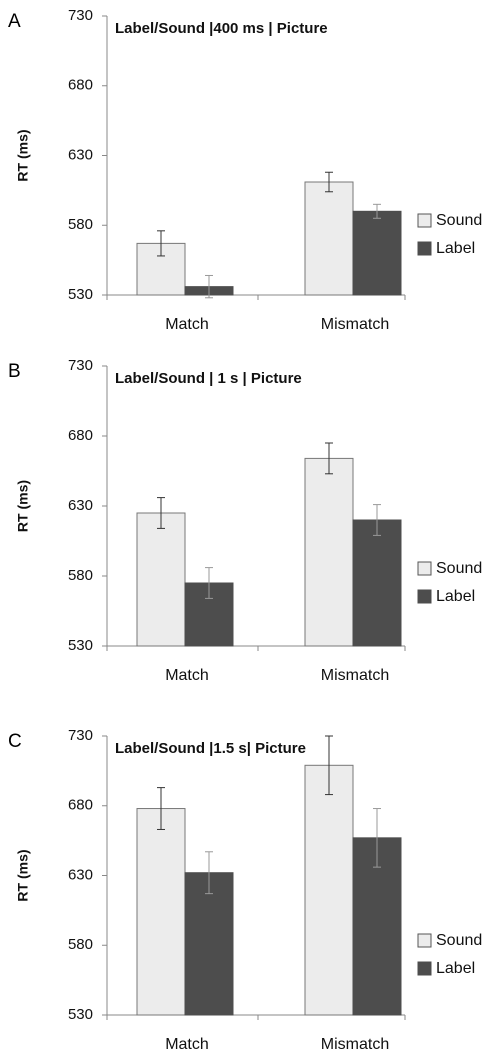 The image size is (493, 1055). Describe the element at coordinates (221, 28) in the screenshot. I see `chart-title: Label/Sound |400 ms | Picture` at that location.